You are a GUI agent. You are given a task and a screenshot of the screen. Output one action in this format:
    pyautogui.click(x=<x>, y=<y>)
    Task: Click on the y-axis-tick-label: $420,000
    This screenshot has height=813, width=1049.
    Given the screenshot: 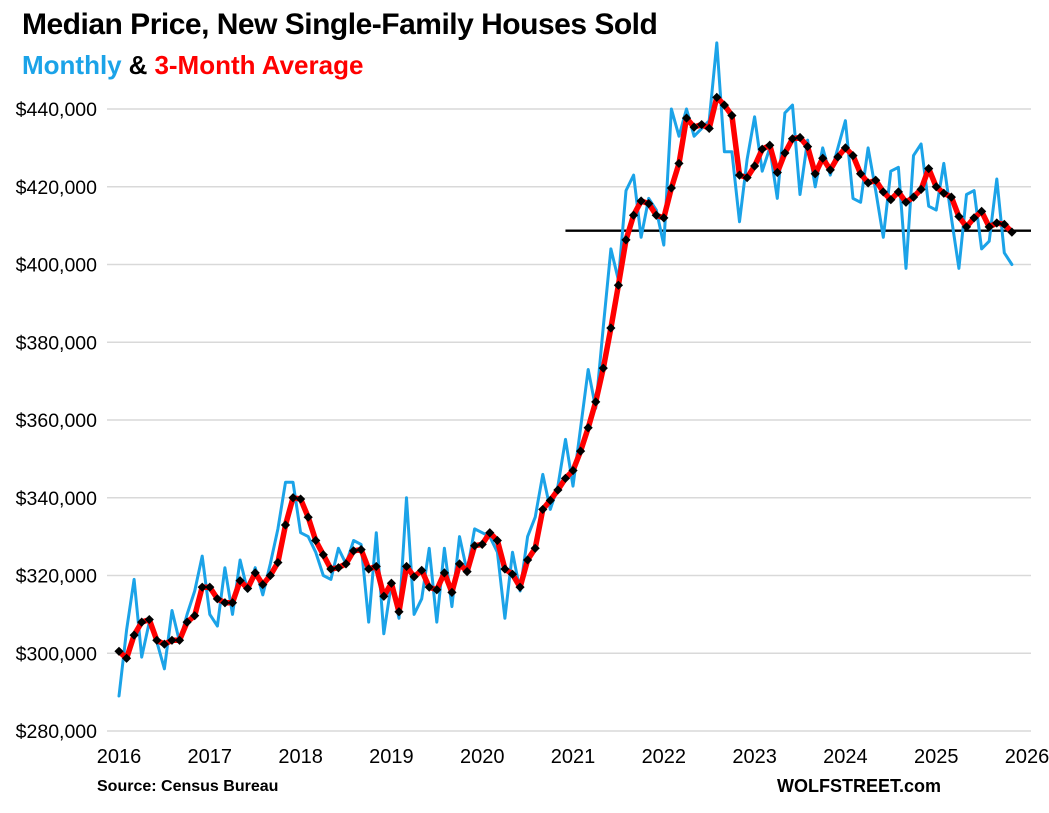 What is the action you would take?
    pyautogui.click(x=56, y=188)
    